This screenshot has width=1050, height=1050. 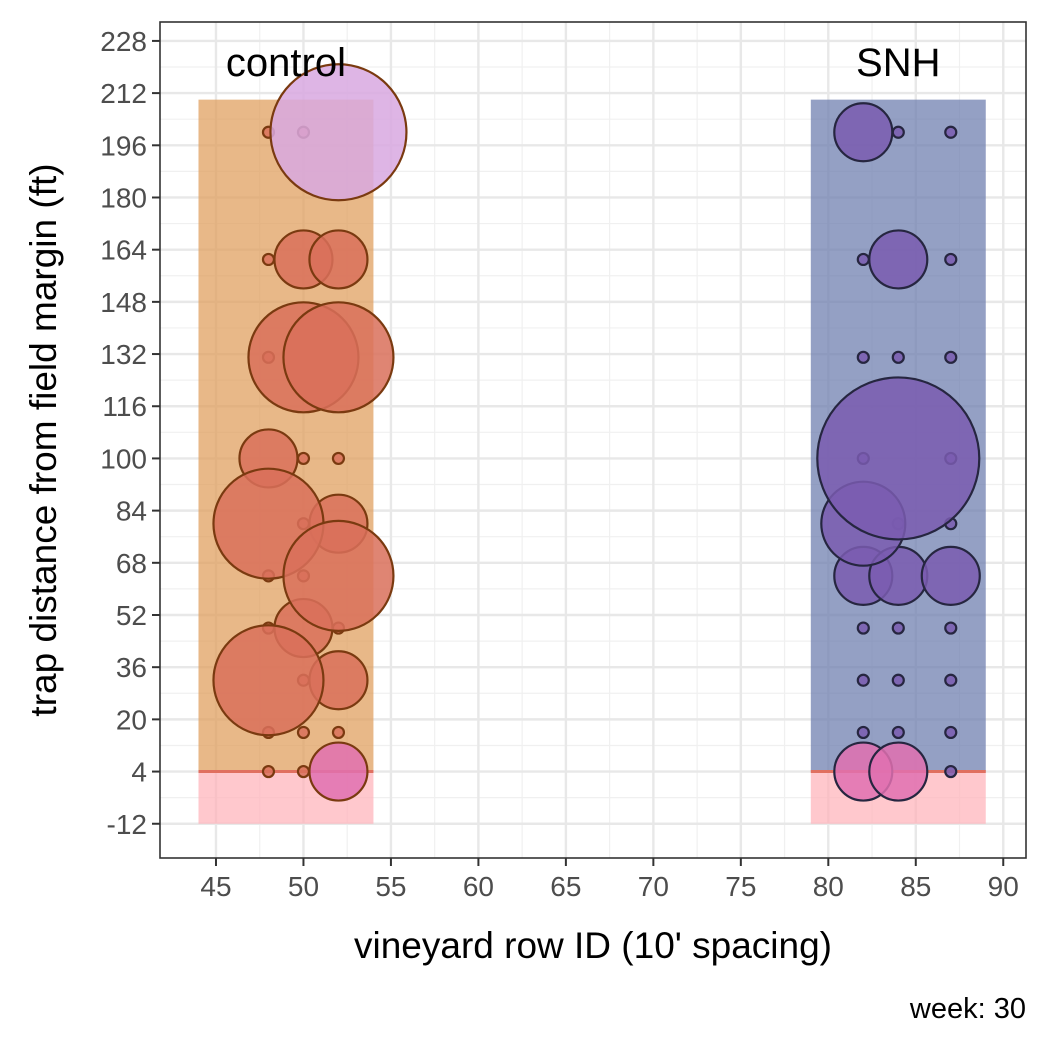 What do you see at coordinates (593, 945) in the screenshot?
I see `x-axis-title: vineyard row ID (10' spacing)` at bounding box center [593, 945].